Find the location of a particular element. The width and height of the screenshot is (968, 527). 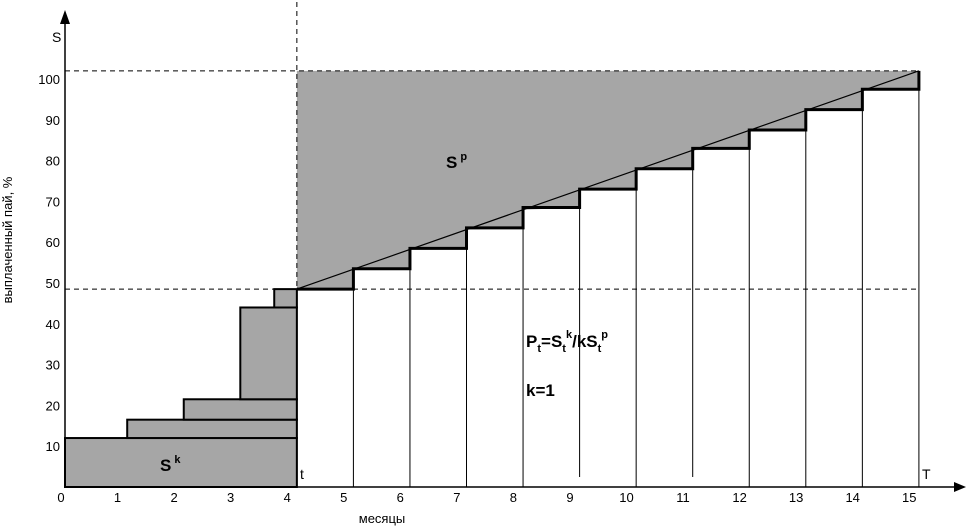

formula-p-sub: t is located at coordinates (539, 349).